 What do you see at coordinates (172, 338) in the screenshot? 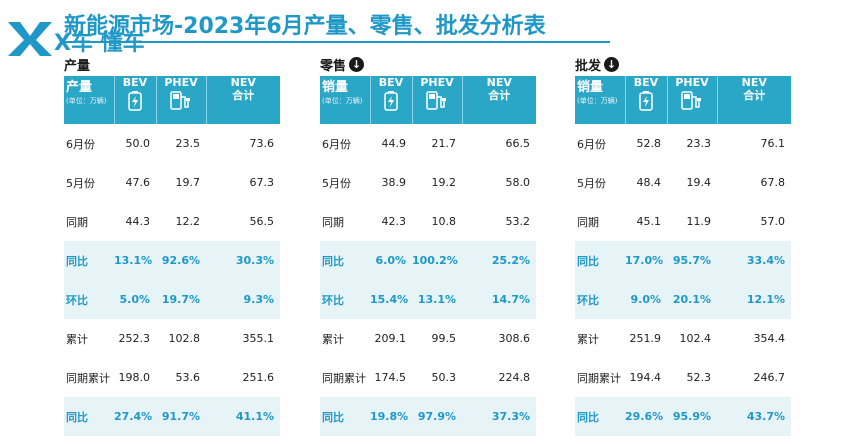
I see `table-row: 累计 252.3 102.8 355.1` at bounding box center [172, 338].